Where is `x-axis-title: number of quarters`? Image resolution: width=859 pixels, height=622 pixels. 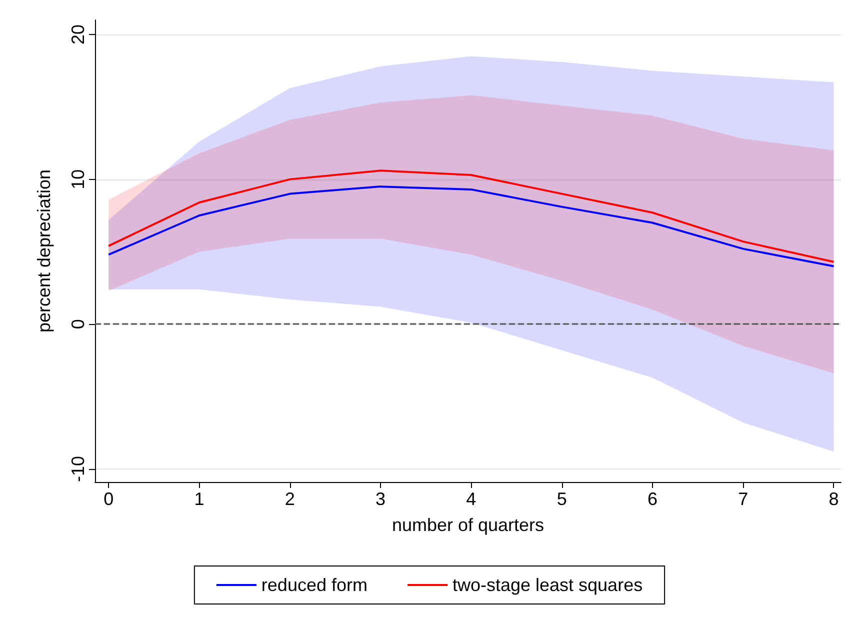 x-axis-title: number of quarters is located at coordinates (468, 525).